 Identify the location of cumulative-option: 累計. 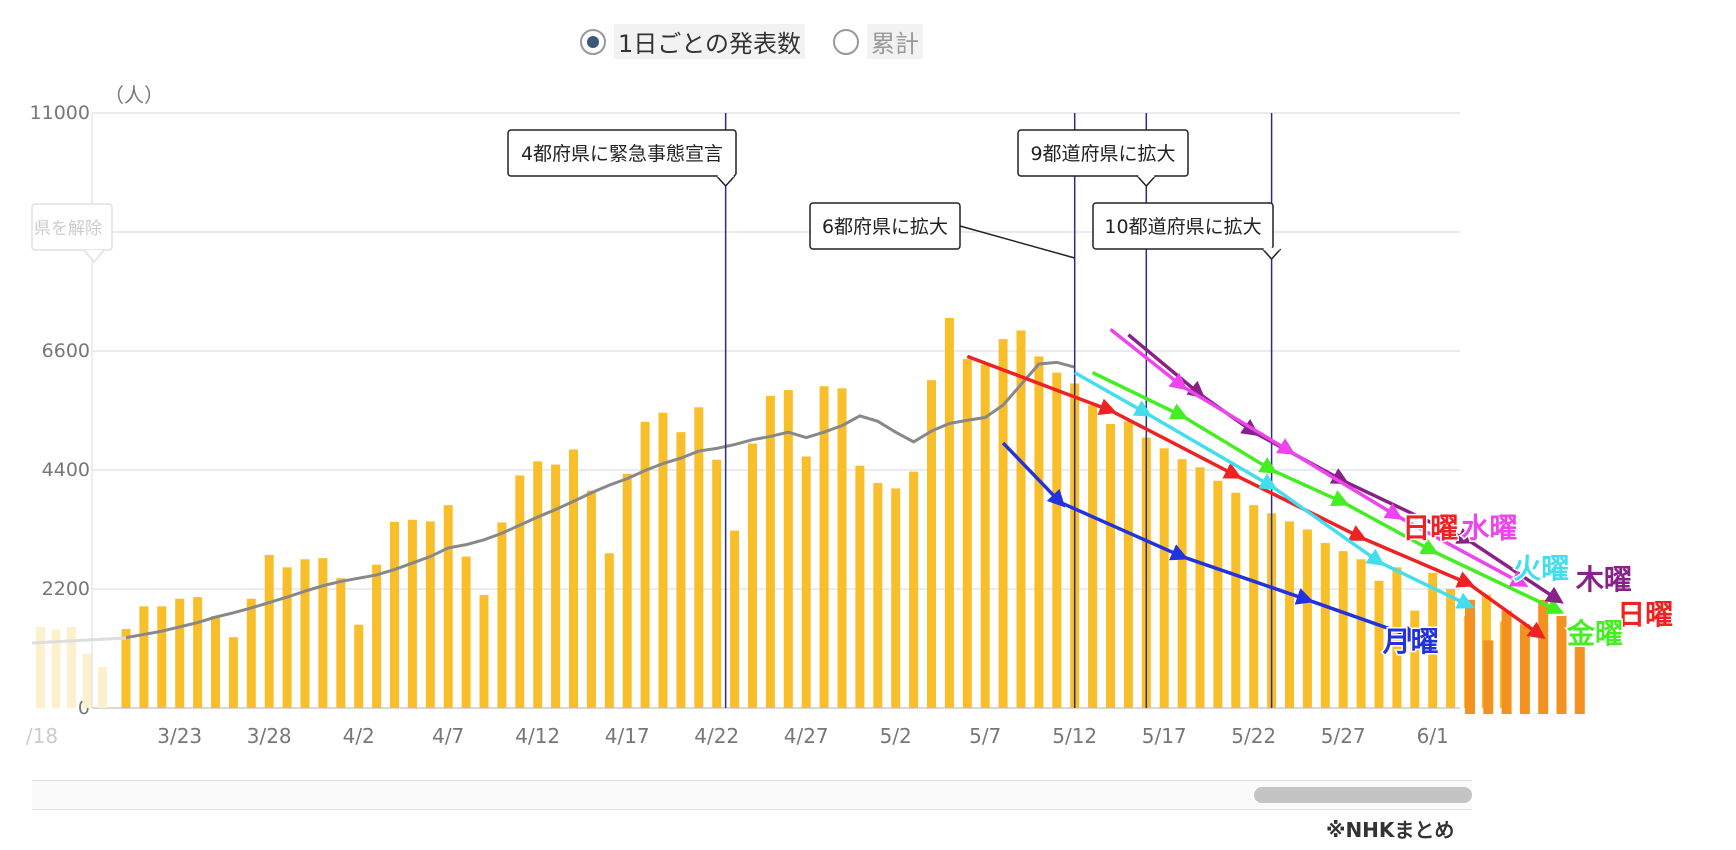
(878, 41).